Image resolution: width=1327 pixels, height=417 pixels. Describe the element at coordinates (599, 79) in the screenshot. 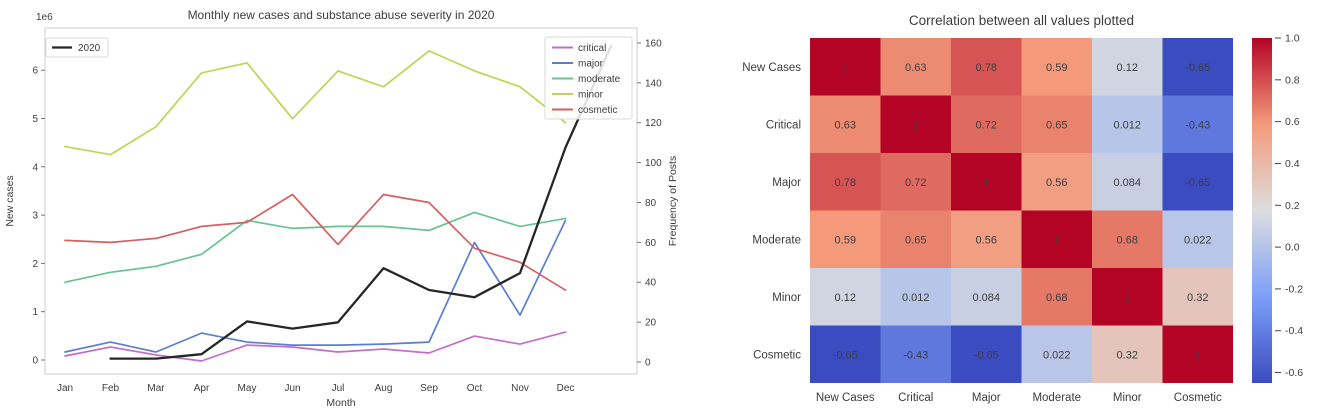

I see `legend-label-moderate: moderate` at that location.